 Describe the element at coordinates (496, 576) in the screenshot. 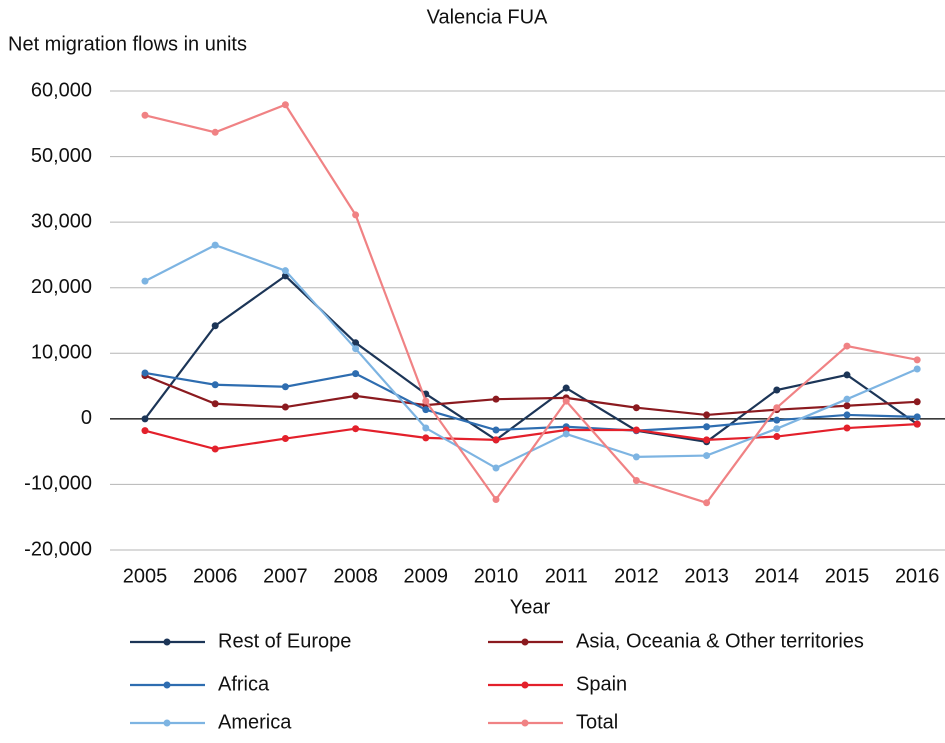

I see `x-tick-label: 2010` at that location.